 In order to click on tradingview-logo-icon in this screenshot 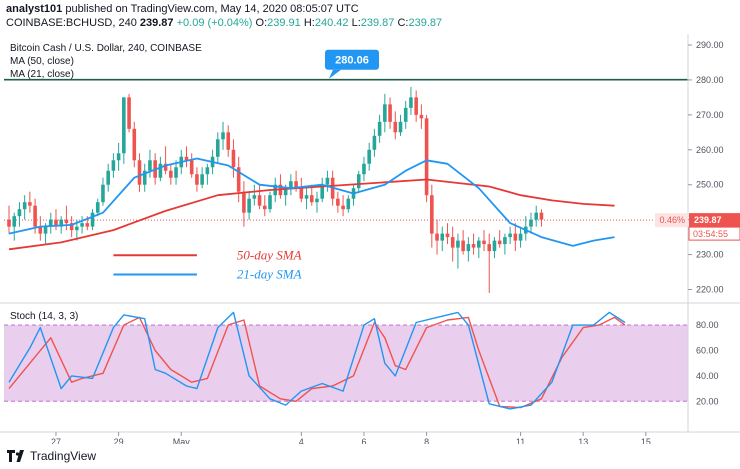, I will do `click(16, 456)`.